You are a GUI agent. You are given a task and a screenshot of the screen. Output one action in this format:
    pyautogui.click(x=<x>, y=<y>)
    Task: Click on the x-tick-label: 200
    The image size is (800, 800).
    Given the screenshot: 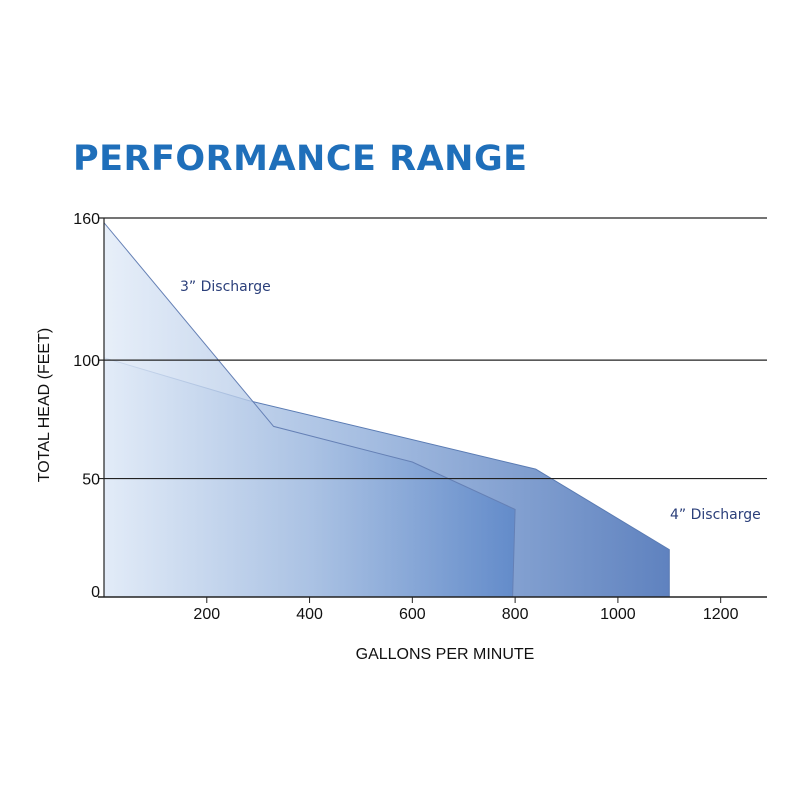 What is the action you would take?
    pyautogui.click(x=206, y=614)
    